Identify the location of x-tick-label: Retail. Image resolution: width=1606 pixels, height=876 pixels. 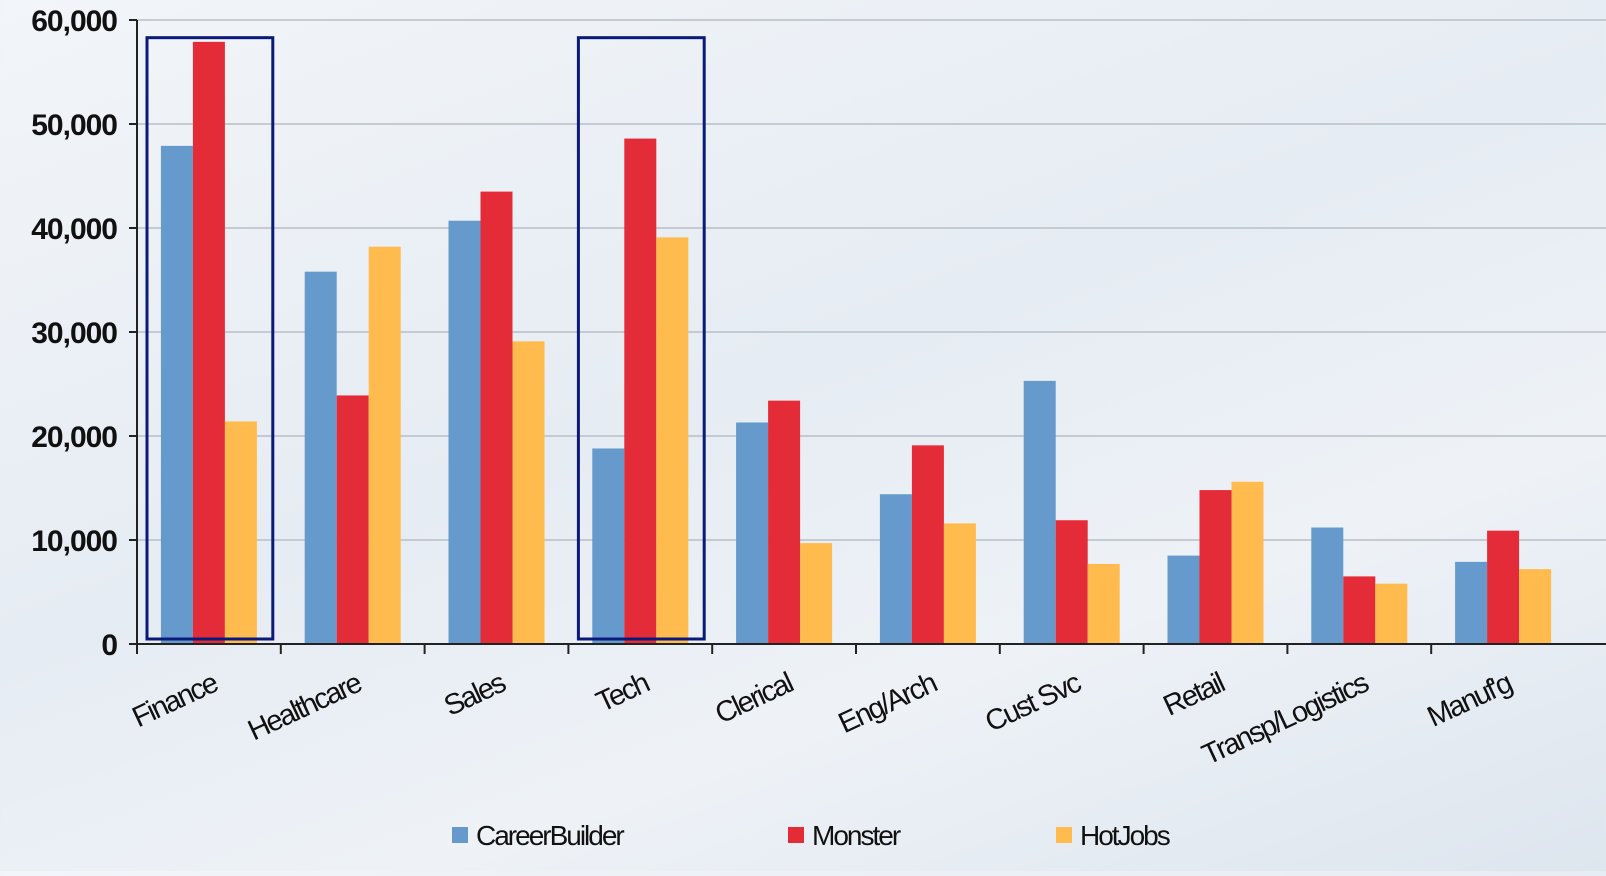
(1194, 694).